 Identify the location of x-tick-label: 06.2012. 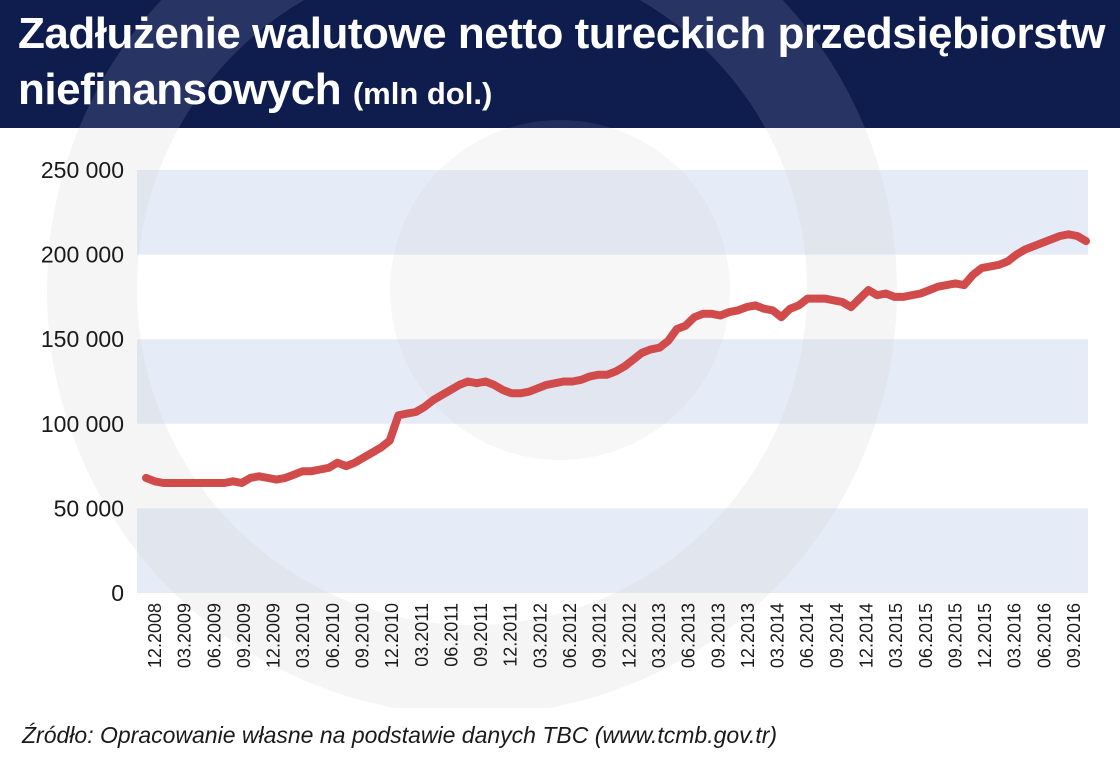
(570, 635).